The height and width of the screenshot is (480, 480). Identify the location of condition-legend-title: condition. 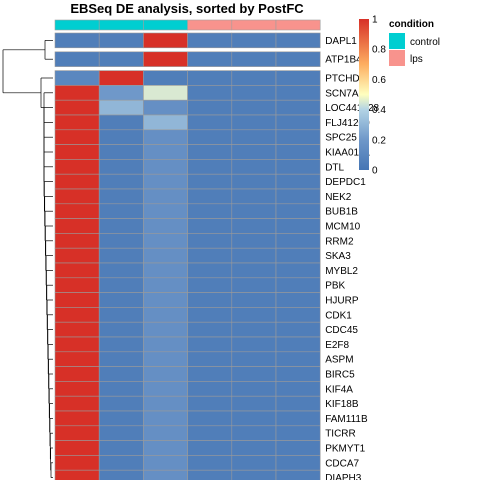
(411, 24).